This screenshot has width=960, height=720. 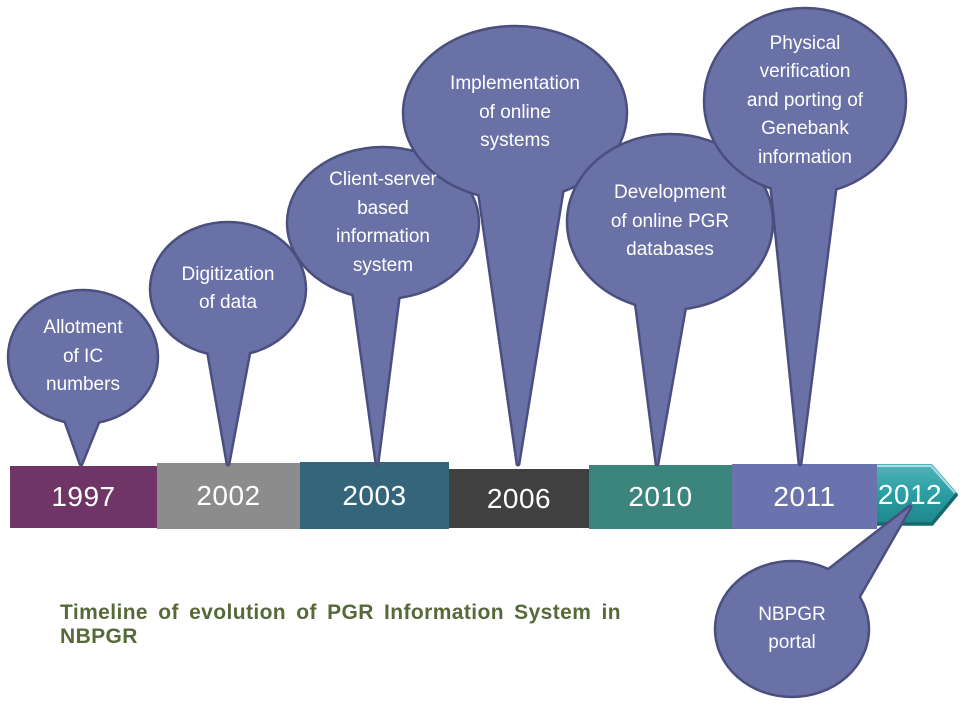 I want to click on timeline-segment-2011, so click(x=804, y=496).